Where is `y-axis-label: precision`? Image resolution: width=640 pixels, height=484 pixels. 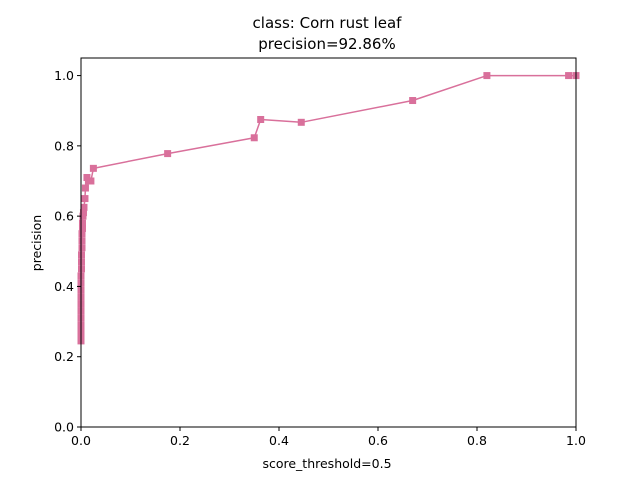
y-axis-label: precision is located at coordinates (36, 243).